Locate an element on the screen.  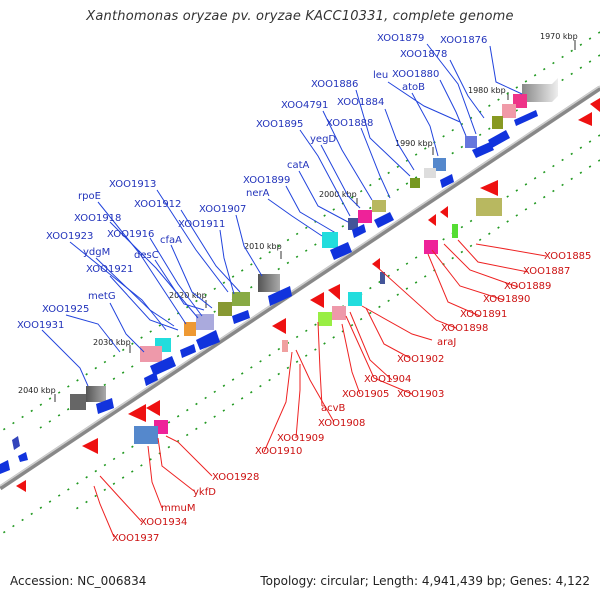
gene-label: XOO1925 is located at coordinates (65, 309).